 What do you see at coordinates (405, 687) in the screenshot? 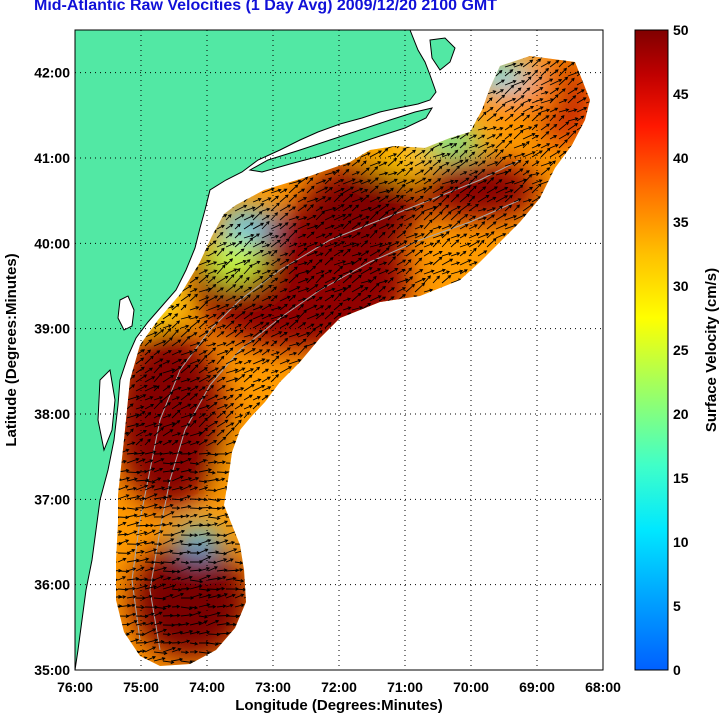
I see `x-tick-label: 71:00` at bounding box center [405, 687].